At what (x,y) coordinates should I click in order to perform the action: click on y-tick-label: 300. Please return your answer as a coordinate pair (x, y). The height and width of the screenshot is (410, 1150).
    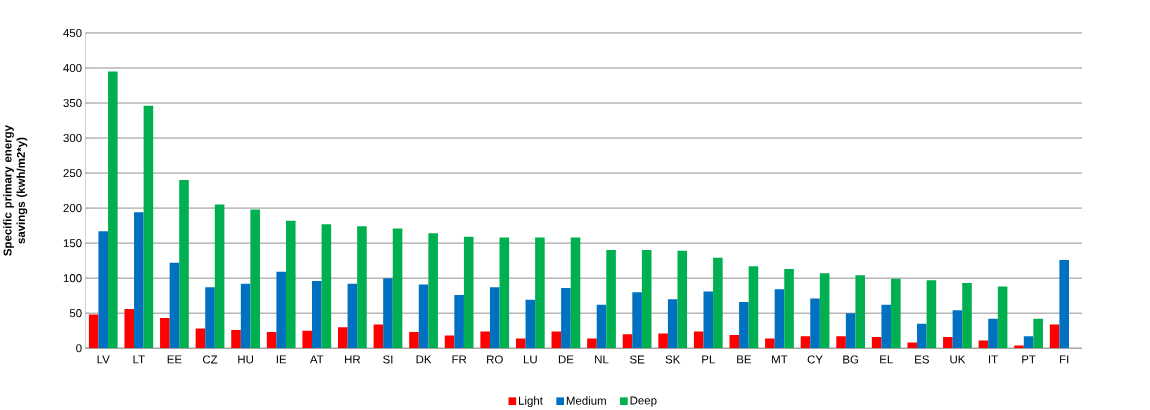
    Looking at the image, I should click on (72, 138).